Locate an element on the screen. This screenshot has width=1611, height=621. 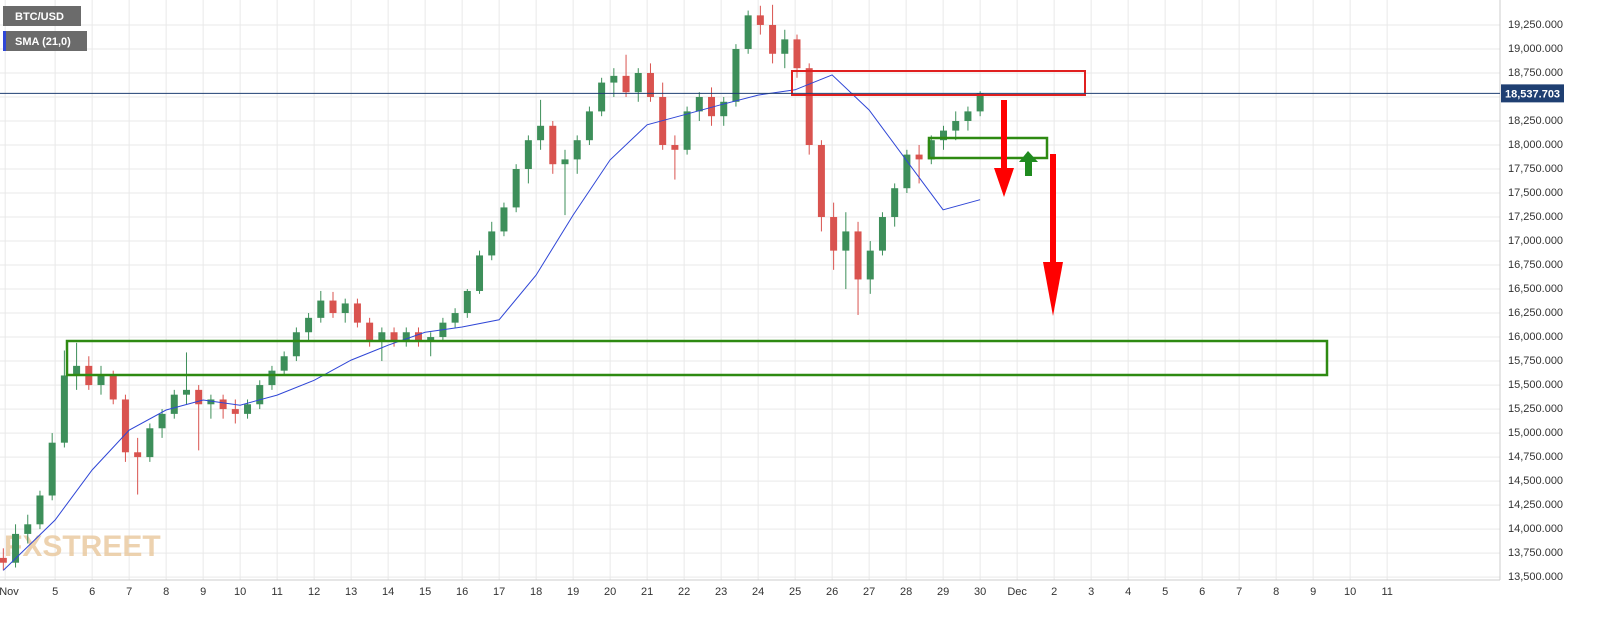
legend-box is located at coordinates (45, 41).